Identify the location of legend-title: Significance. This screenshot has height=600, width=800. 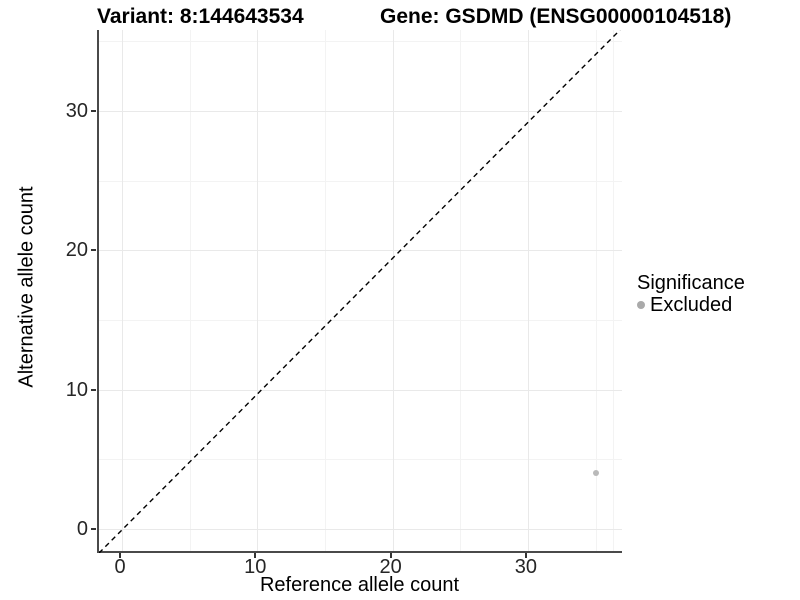
(691, 283).